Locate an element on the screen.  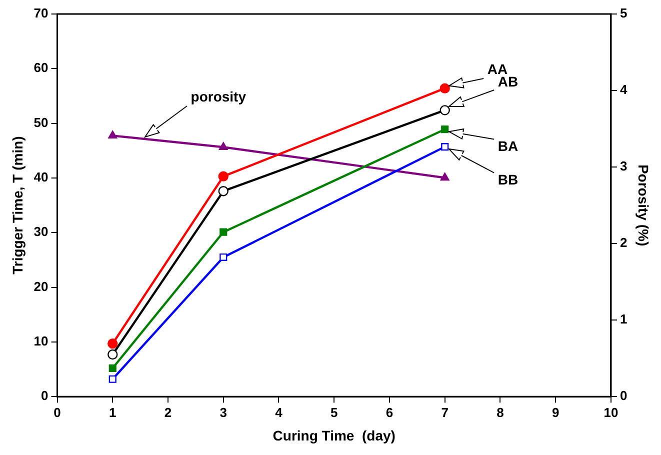
x-tick-label: 1 is located at coordinates (112, 412).